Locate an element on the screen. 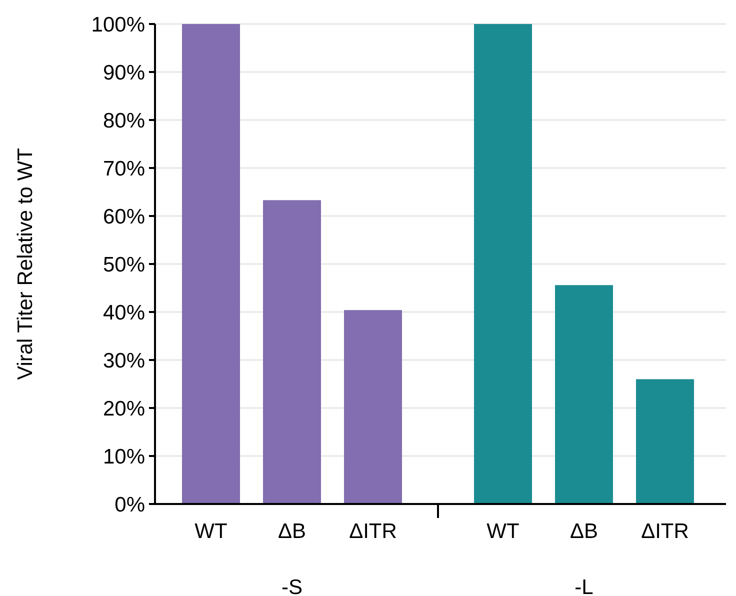 Image resolution: width=736 pixels, height=596 pixels. y-tick-label: 10% is located at coordinates (123, 456).